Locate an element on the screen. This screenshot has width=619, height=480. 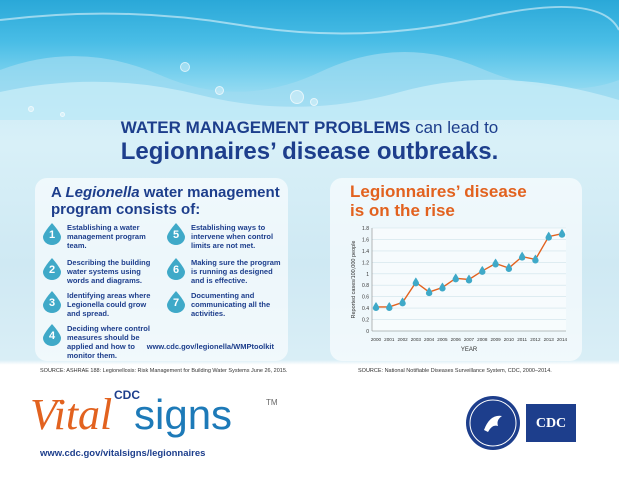
vitalsigns-logo: Vital CDC signs TM is located at coordinates (160, 414).